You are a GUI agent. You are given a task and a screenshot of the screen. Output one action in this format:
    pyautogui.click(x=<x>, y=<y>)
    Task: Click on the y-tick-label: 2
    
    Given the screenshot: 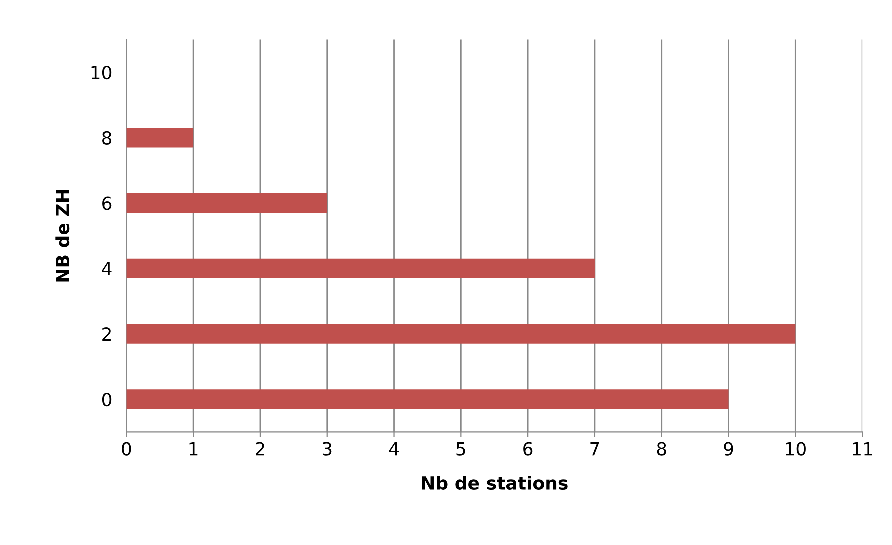 What is the action you would take?
    pyautogui.click(x=106, y=334)
    